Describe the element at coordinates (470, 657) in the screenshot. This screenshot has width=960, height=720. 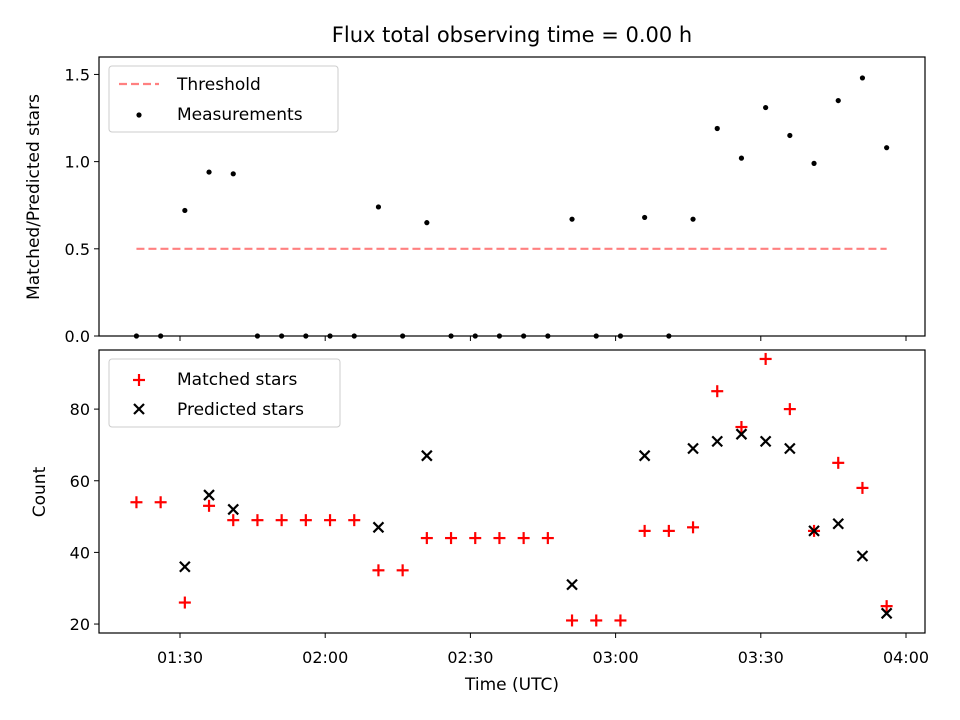
I see `x-tick-label: 02:30` at that location.